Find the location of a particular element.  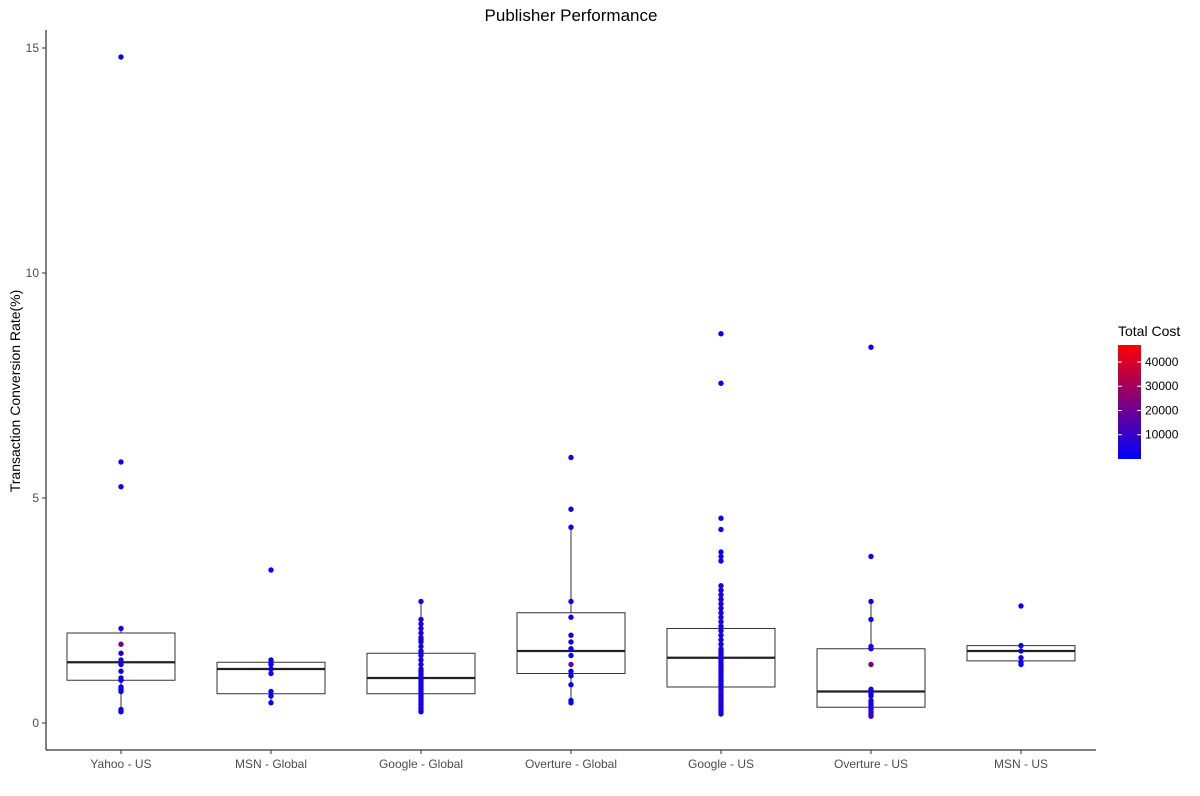

legend: Total Cost 10000 20000 30000 40000 is located at coordinates (1149, 391).